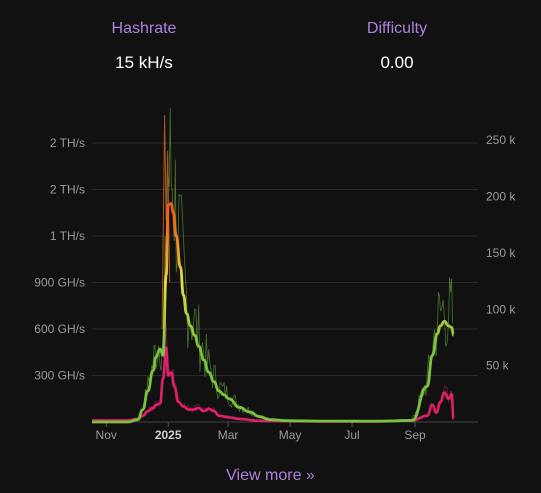  I want to click on y-right-tick-label: 250 k, so click(501, 140).